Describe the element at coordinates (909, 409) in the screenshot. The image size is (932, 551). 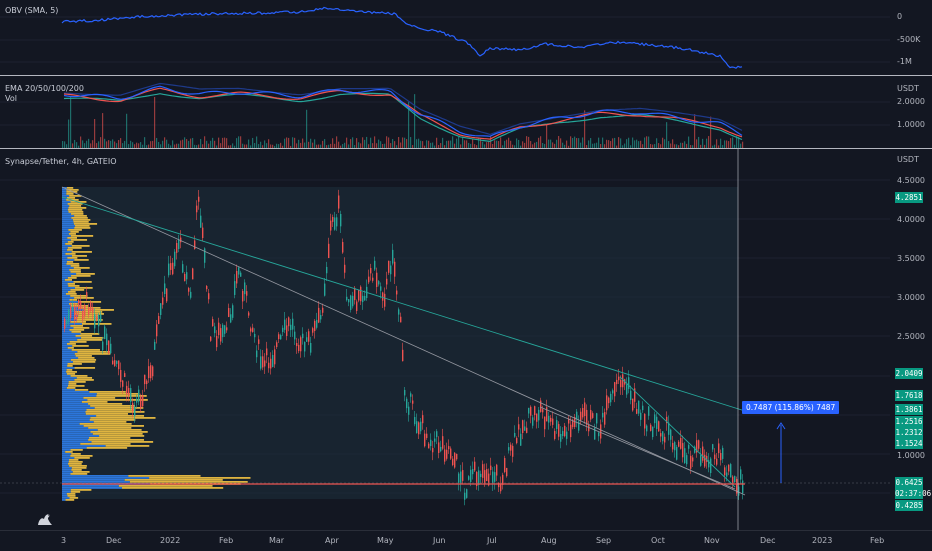
I see `price-badge: 1.3861` at that location.